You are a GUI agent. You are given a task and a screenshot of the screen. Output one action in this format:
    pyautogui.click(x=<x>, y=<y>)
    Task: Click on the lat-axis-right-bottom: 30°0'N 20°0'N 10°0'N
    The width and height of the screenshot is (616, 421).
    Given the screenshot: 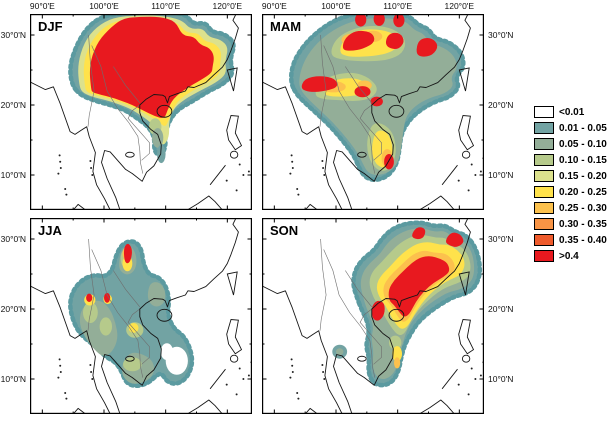 What is the action you would take?
    pyautogui.click(x=500, y=316)
    